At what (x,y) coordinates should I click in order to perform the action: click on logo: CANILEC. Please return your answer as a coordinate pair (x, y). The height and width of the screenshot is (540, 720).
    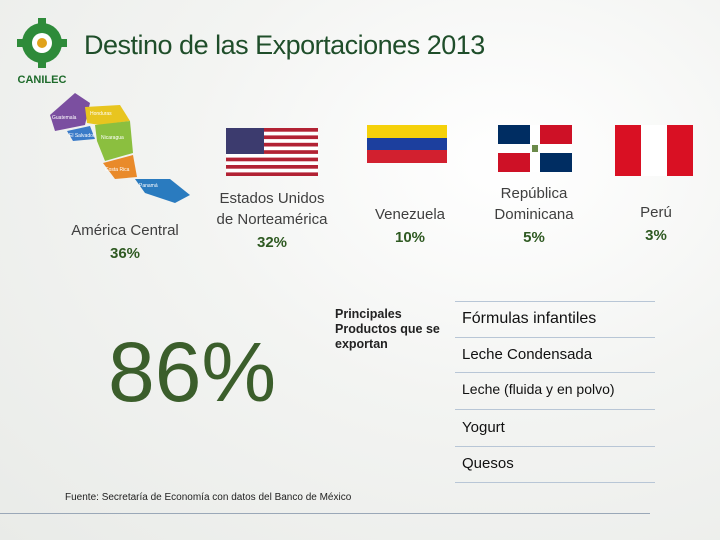
    Looking at the image, I should click on (42, 52).